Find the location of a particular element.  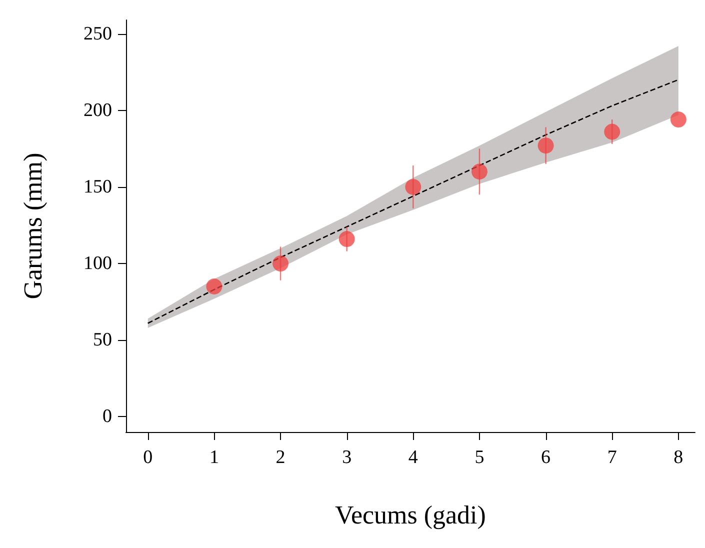

y-tick-label: 0 is located at coordinates (107, 417).